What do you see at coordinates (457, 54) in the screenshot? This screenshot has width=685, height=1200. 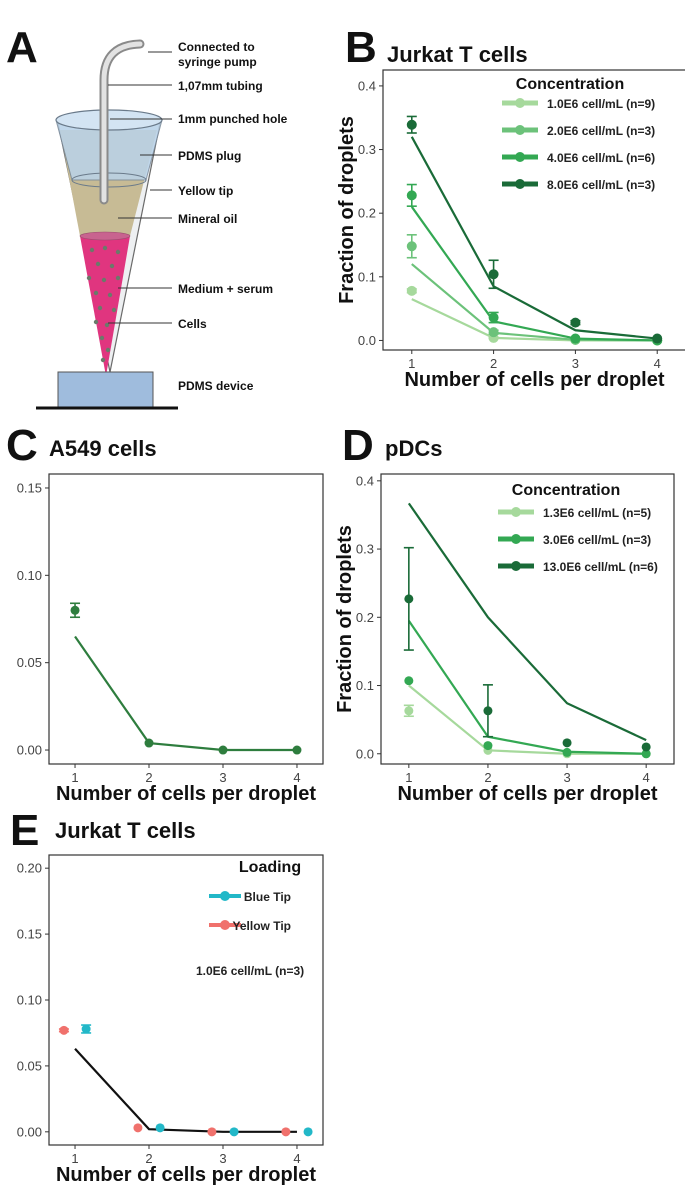 I see `chart-title: Jurkat T cells` at bounding box center [457, 54].